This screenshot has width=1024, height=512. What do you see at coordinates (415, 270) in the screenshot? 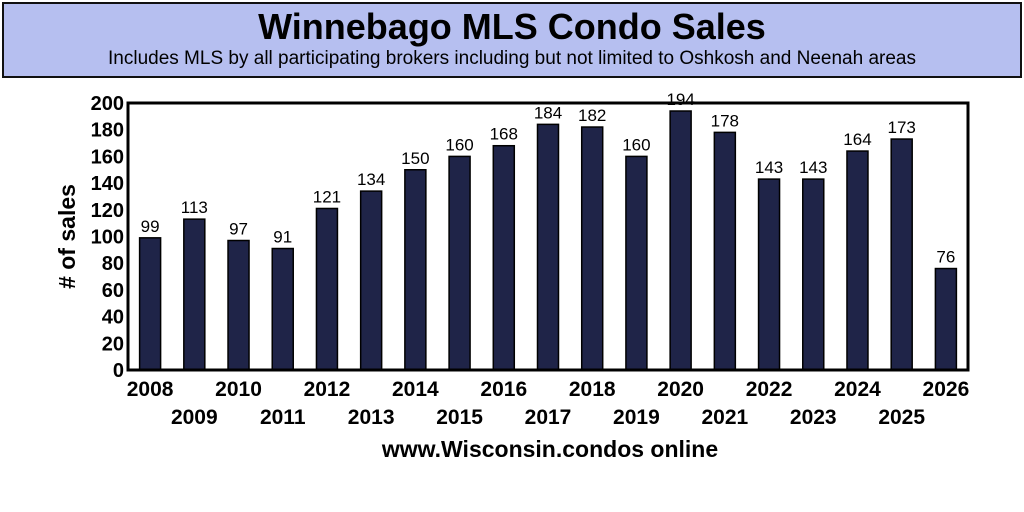
I see `bar-2014` at bounding box center [415, 270].